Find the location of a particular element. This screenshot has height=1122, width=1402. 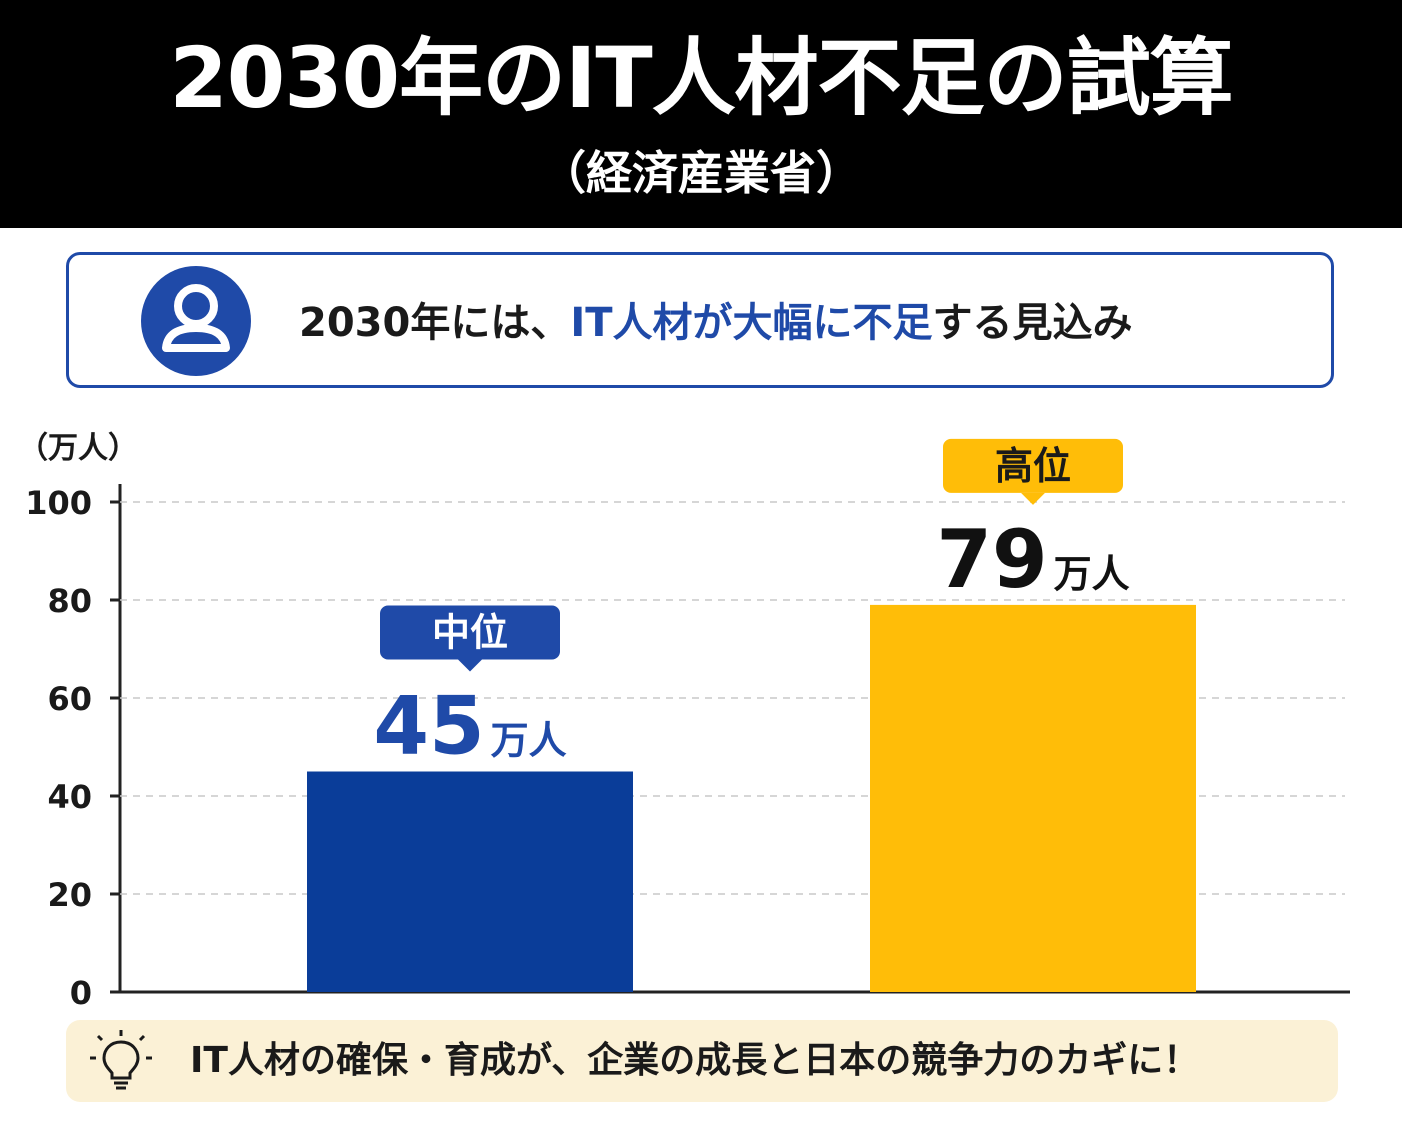

value-number: 79 is located at coordinates (991, 559).